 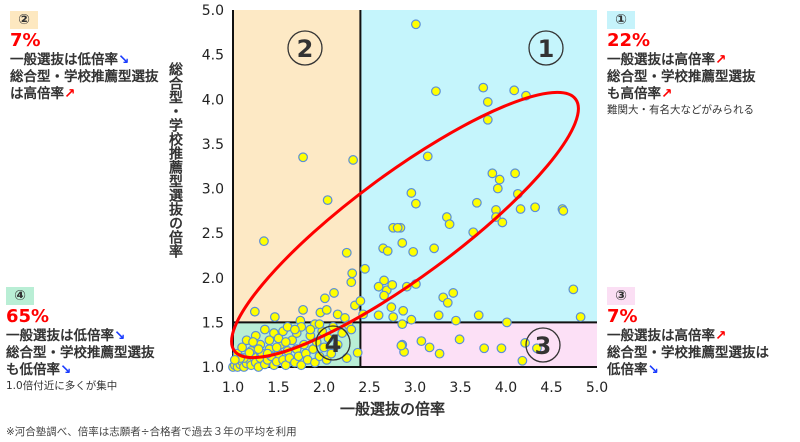 I want to click on quadrant-2-area, so click(x=297, y=166).